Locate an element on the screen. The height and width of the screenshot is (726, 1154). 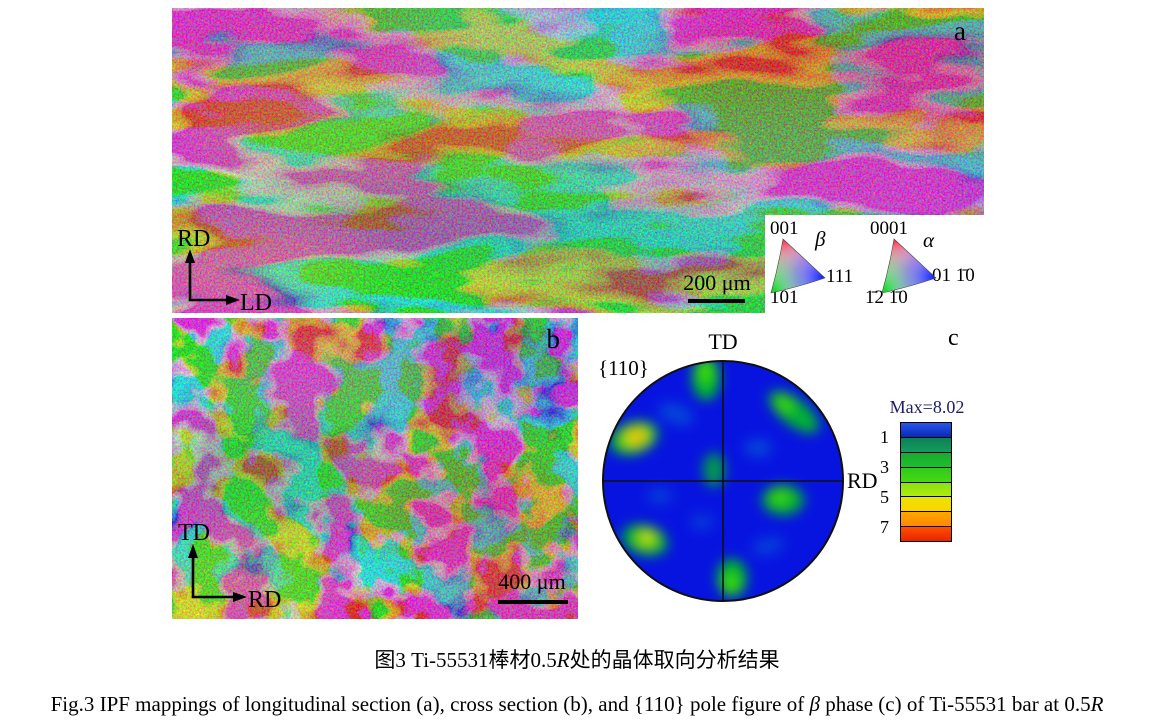
colorbar-tick-label: 3 is located at coordinates (884, 467).